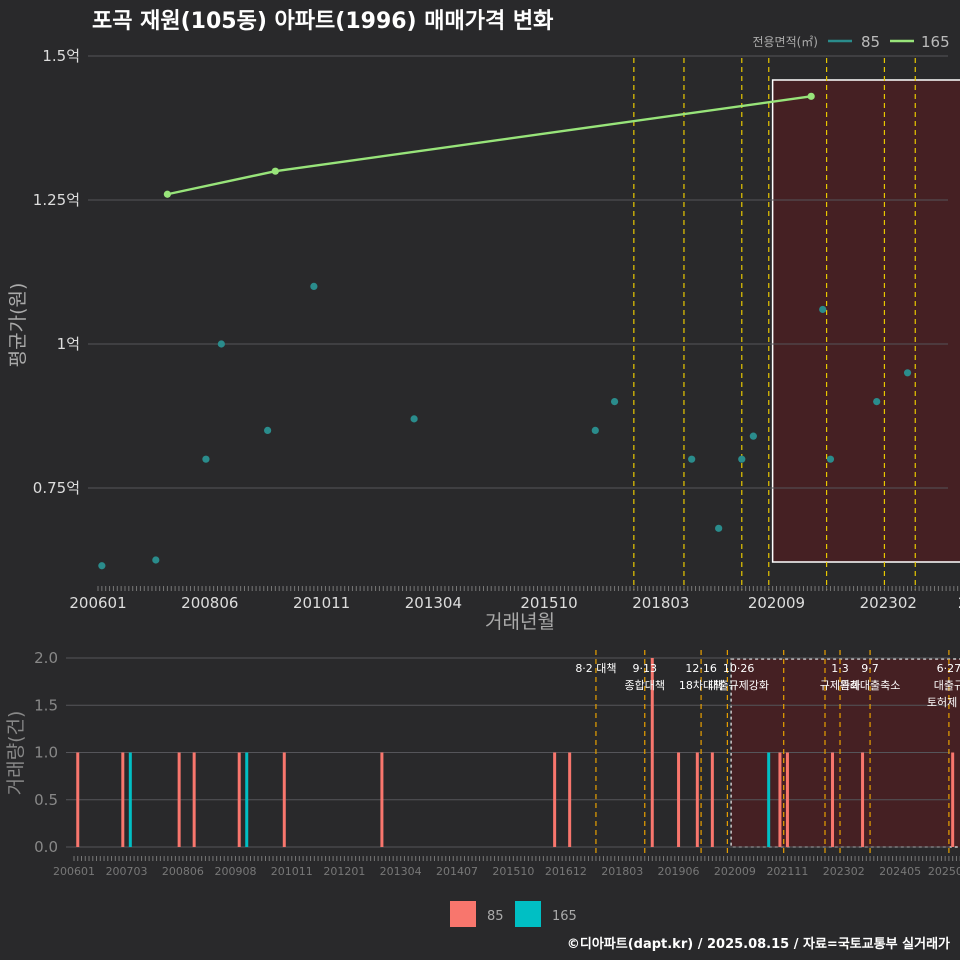  What do you see at coordinates (68, 344) in the screenshot?
I see `y-tick-label: 1억` at bounding box center [68, 344].